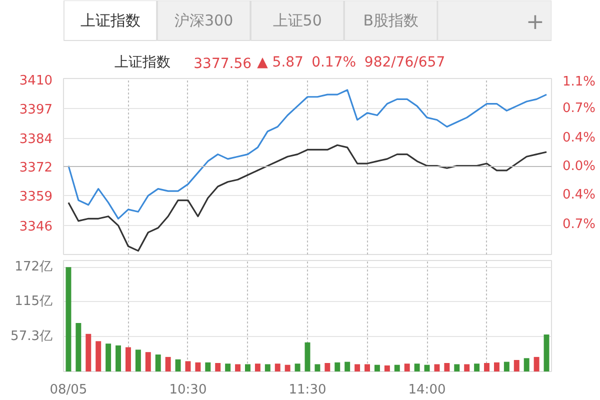  What do you see at coordinates (223, 64) in the screenshot?
I see `text: 3377.56` at bounding box center [223, 64].